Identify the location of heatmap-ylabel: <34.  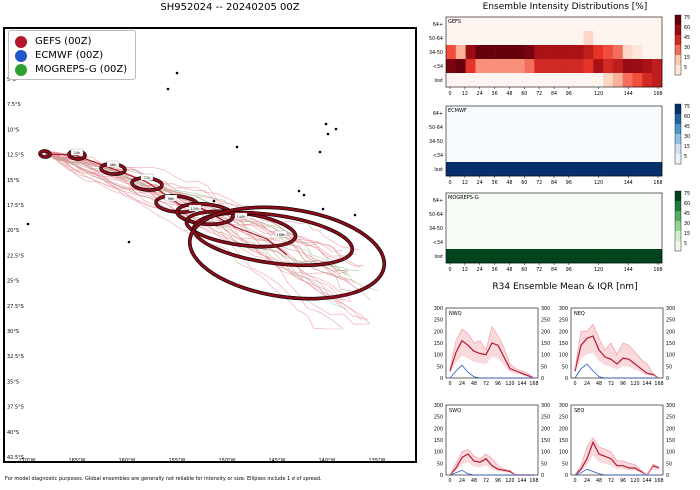
(438, 67).